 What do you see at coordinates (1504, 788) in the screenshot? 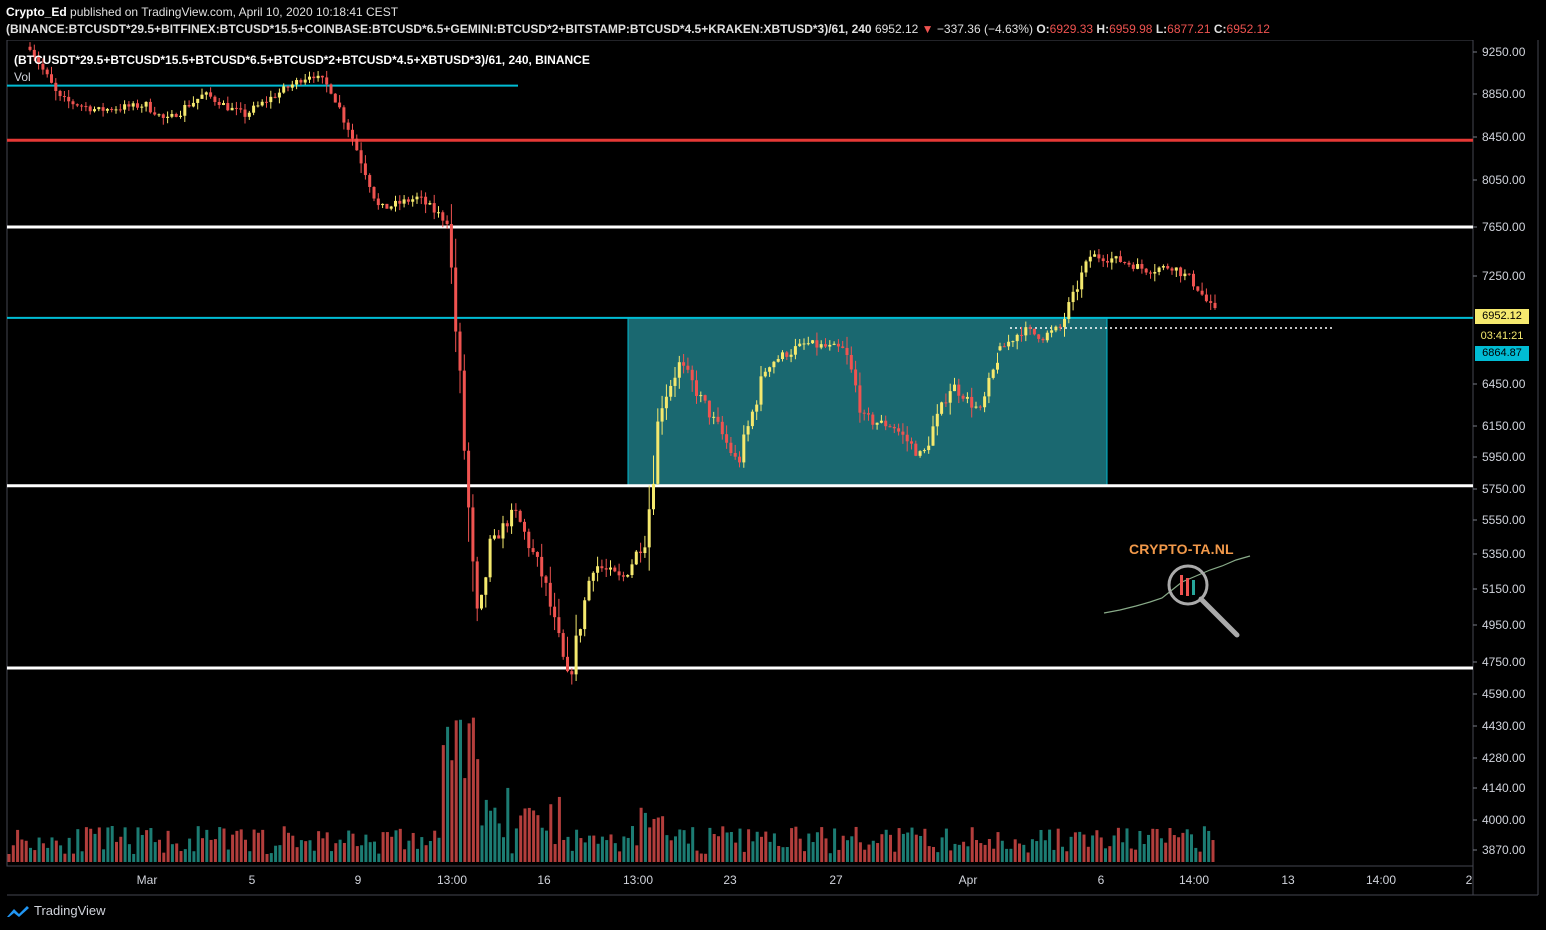
I see `price-tick-label: 4140.00` at bounding box center [1504, 788].